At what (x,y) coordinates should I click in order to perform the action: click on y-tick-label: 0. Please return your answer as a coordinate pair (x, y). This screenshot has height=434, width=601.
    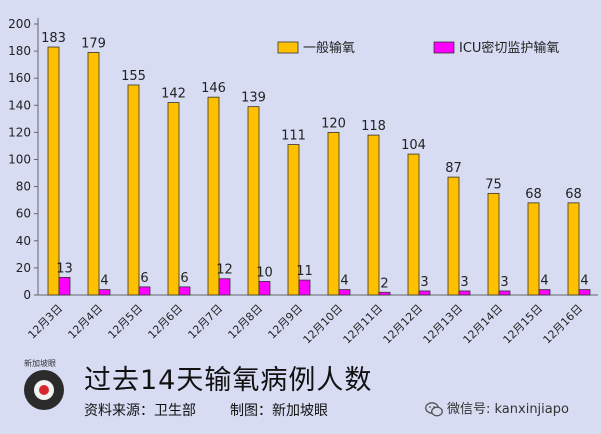
    Looking at the image, I should click on (27, 295).